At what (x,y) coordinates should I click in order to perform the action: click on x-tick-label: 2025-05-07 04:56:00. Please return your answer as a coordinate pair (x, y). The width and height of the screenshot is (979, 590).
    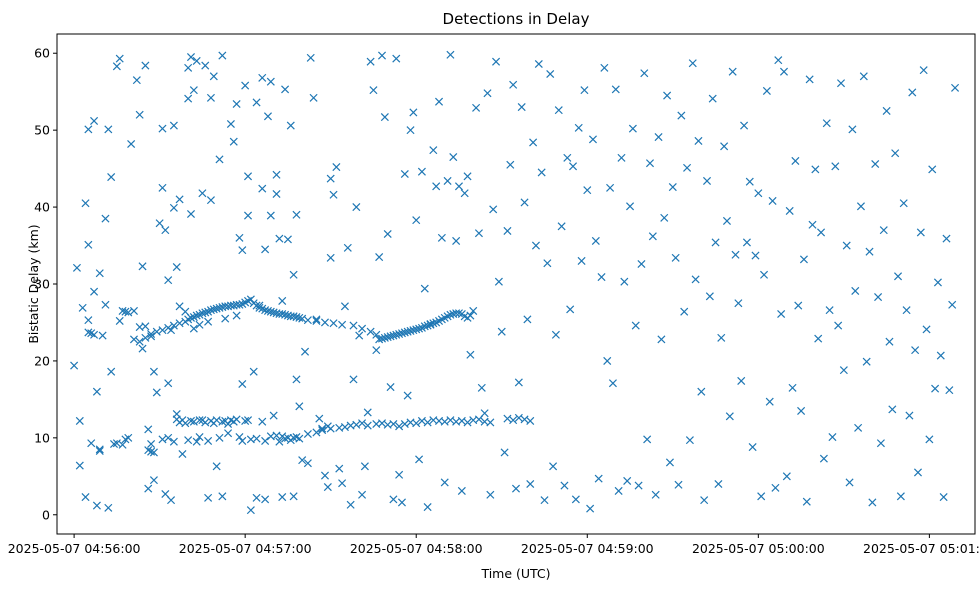
    Looking at the image, I should click on (74, 548).